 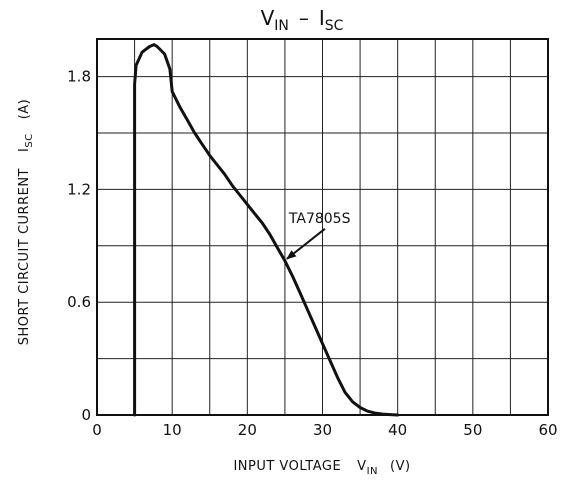 I want to click on x-tick-label: 20, so click(x=247, y=430).